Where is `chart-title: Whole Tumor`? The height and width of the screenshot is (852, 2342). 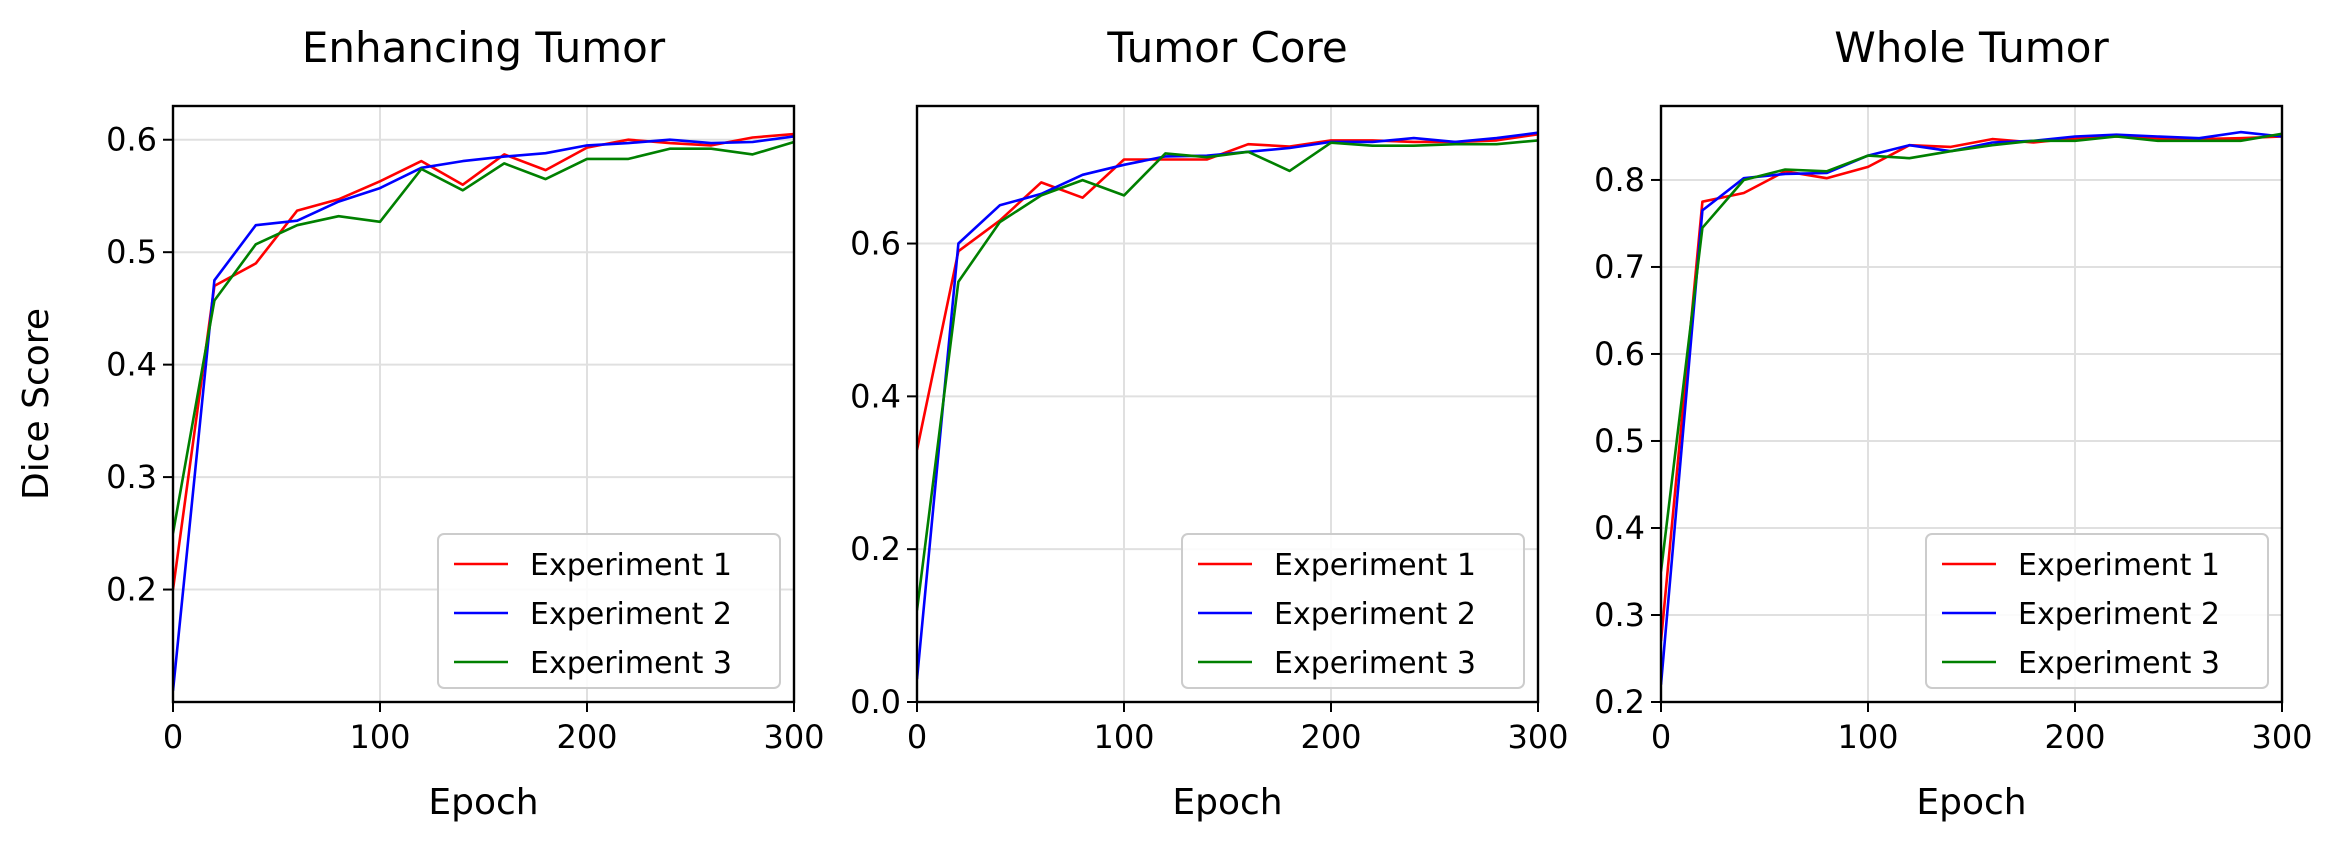 chart-title: Whole Tumor is located at coordinates (1971, 47).